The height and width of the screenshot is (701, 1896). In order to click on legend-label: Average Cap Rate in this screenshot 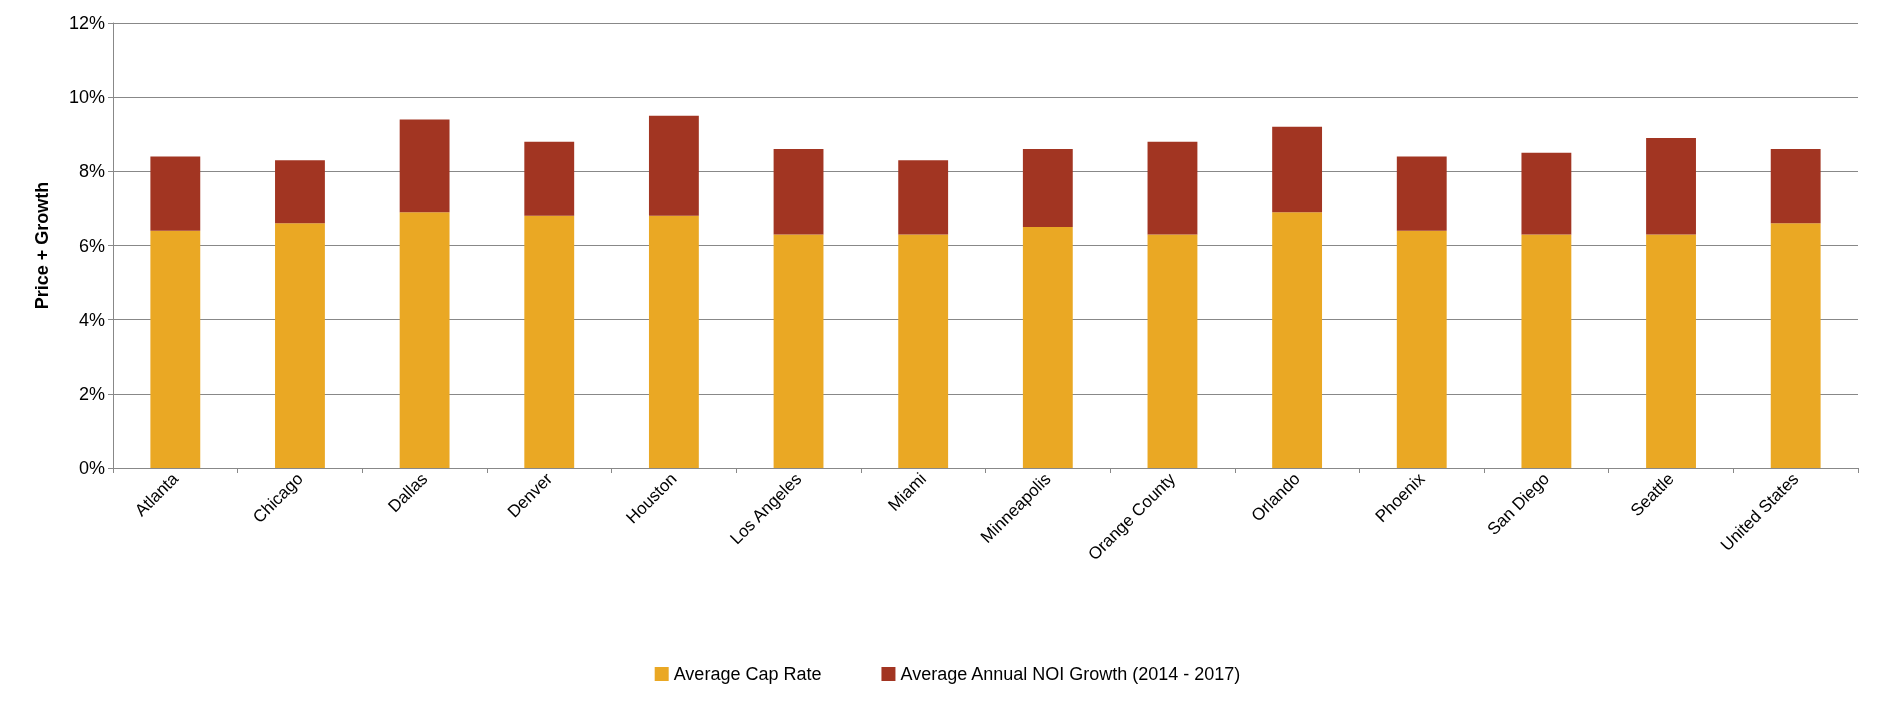, I will do `click(747, 674)`.